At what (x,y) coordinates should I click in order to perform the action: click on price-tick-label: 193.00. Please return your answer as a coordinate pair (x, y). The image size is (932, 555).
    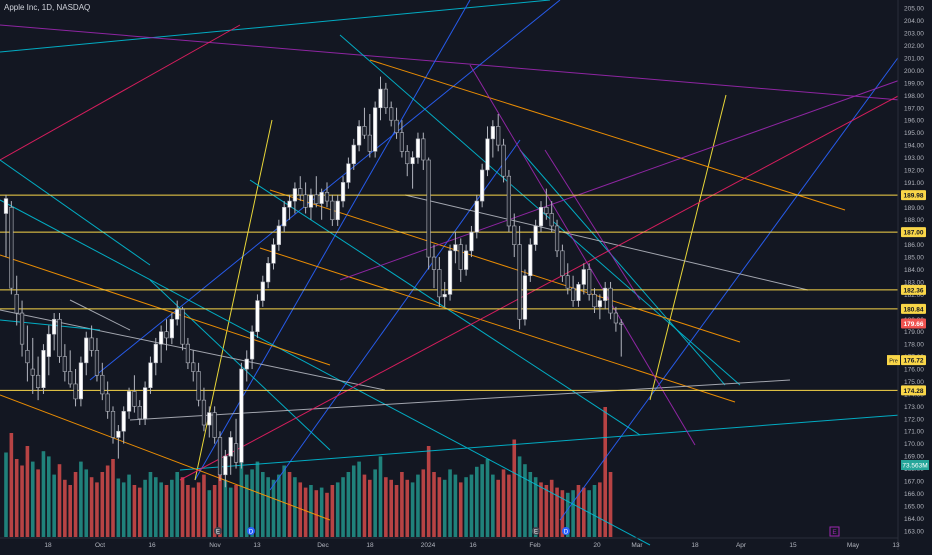
    Looking at the image, I should click on (914, 158).